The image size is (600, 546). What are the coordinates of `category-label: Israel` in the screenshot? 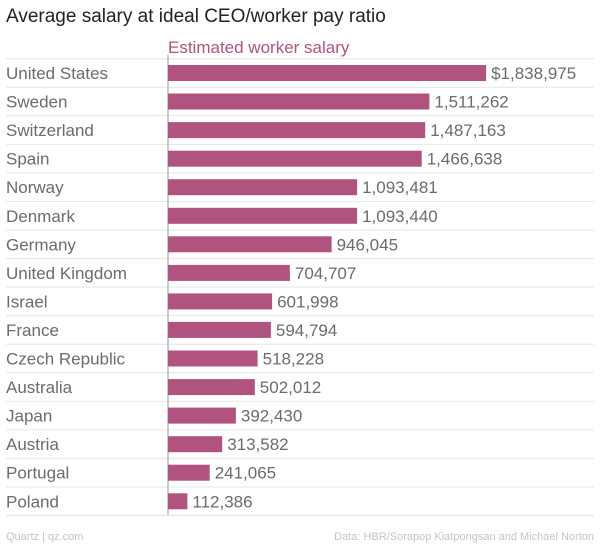 It's located at (27, 301).